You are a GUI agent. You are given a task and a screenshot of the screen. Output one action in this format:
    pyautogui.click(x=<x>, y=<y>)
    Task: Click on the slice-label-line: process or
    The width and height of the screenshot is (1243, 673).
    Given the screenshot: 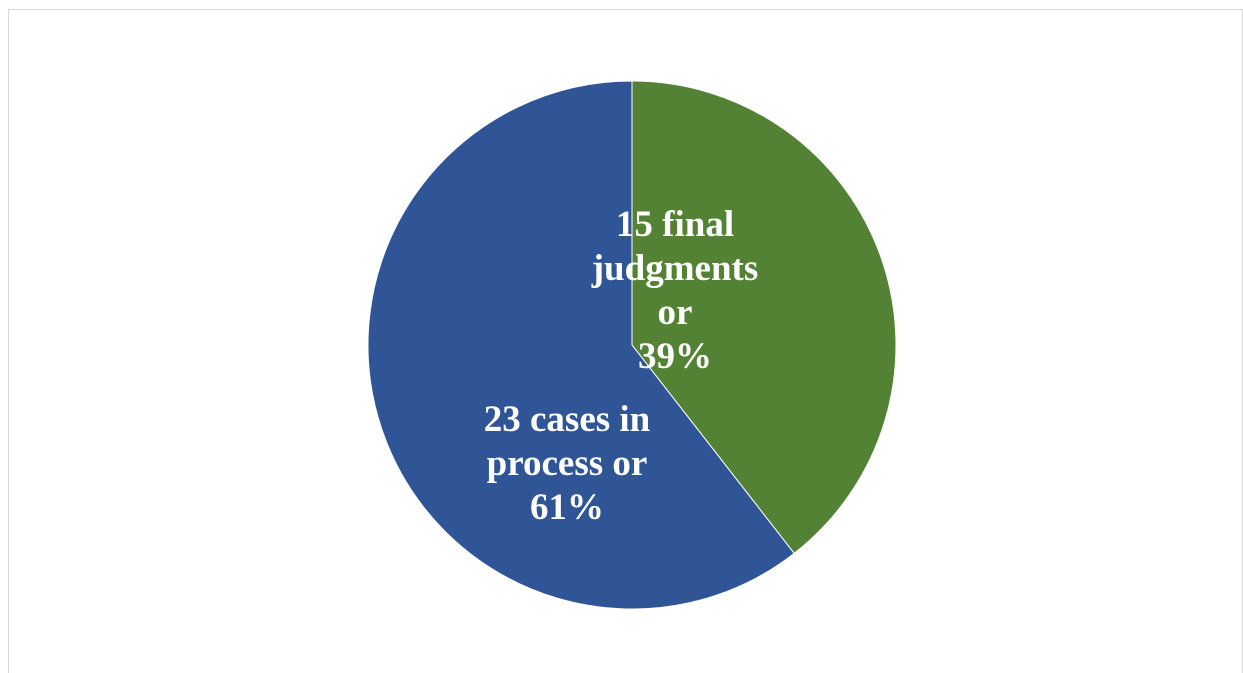 What is the action you would take?
    pyautogui.click(x=567, y=463)
    